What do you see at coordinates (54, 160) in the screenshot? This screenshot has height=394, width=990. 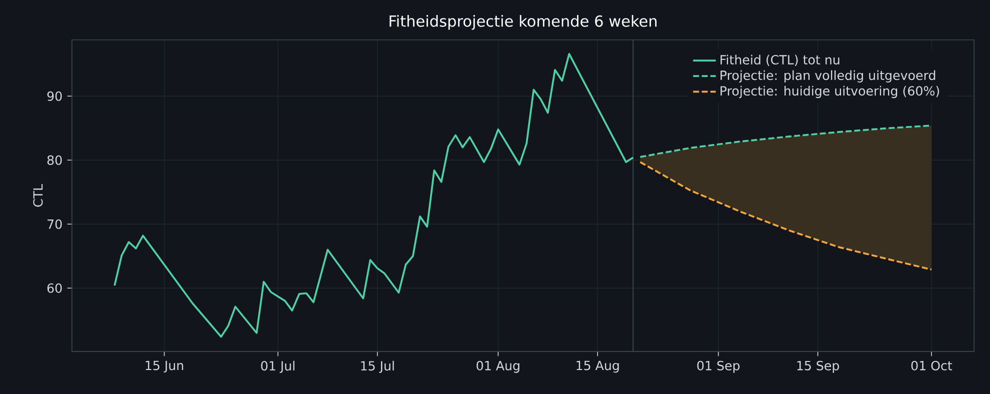 I see `y-tick-label: 80` at bounding box center [54, 160].